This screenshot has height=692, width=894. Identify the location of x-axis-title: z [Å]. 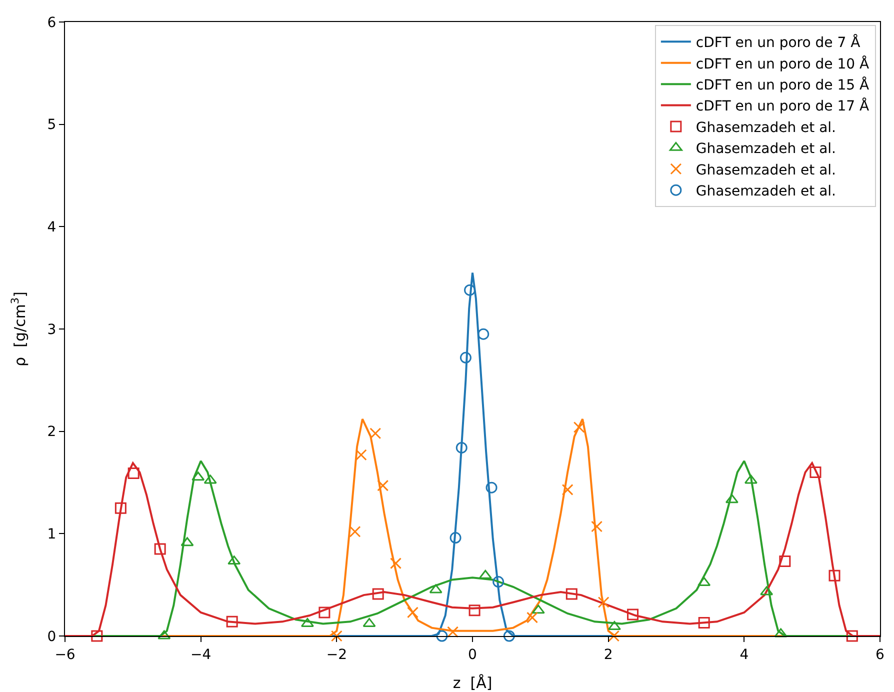
(472, 683).